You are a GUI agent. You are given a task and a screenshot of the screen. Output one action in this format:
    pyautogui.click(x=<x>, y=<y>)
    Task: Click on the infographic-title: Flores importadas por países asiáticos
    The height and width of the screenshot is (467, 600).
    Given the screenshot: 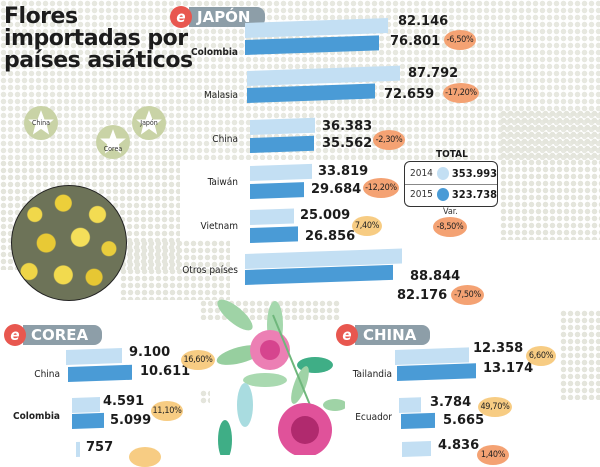 What is the action you would take?
    pyautogui.click(x=98, y=39)
    